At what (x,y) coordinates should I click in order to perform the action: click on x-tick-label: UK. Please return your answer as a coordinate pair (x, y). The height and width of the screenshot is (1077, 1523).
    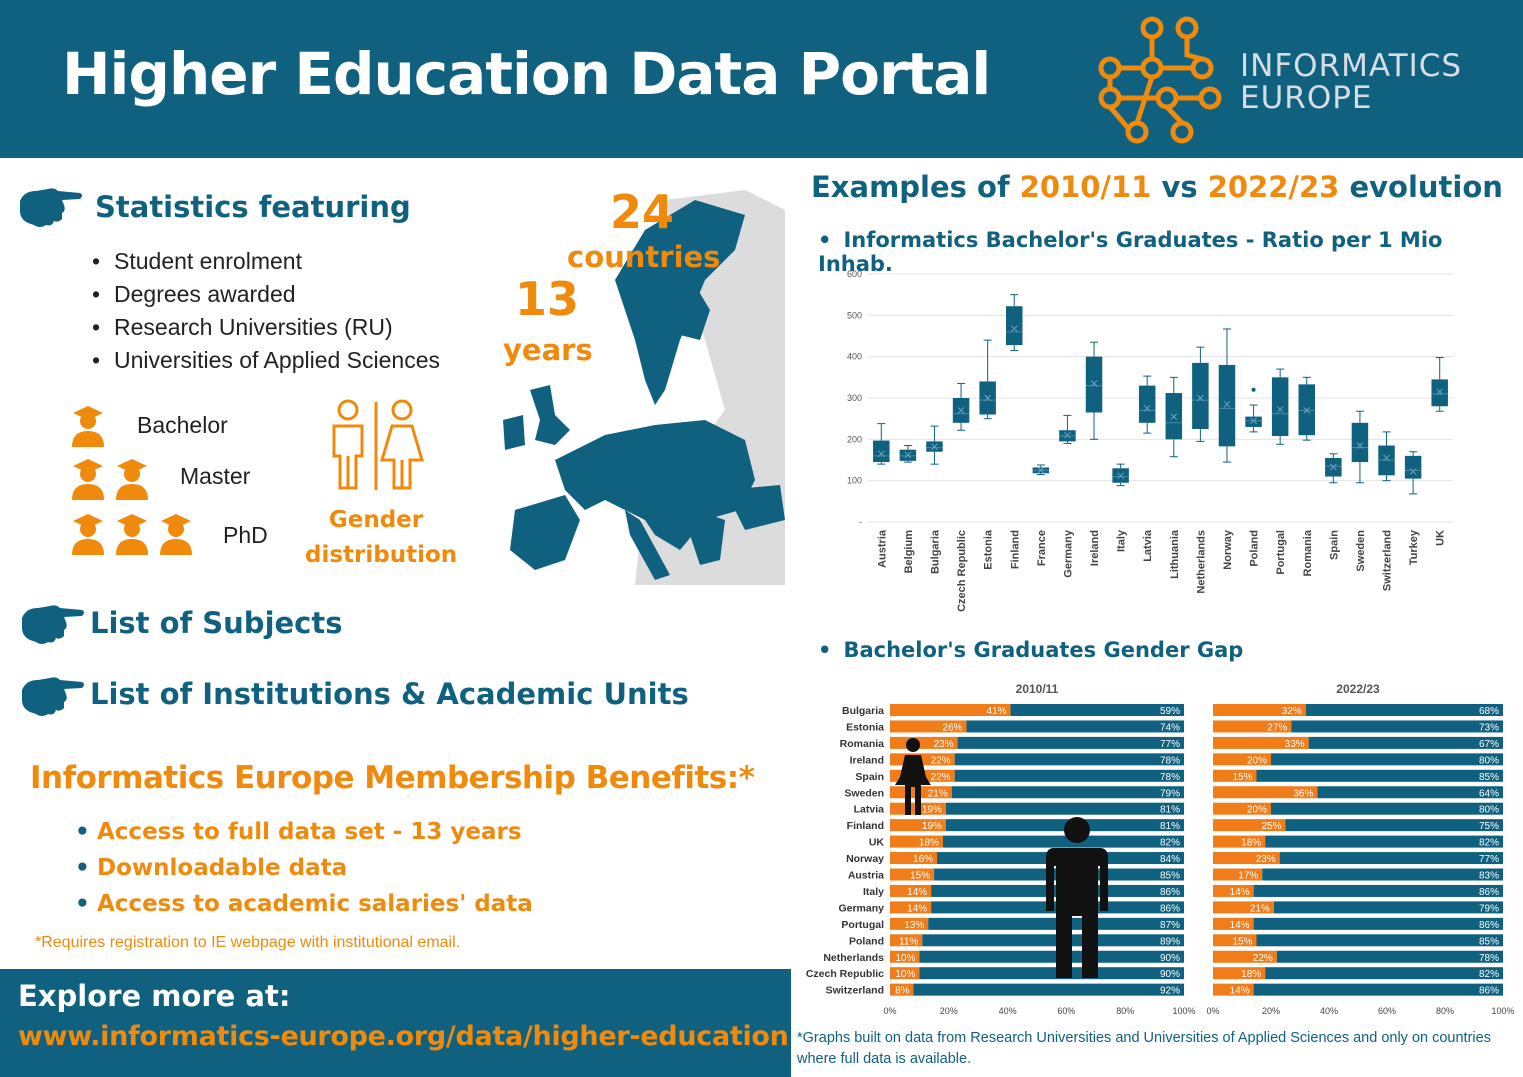
    Looking at the image, I should click on (1441, 538).